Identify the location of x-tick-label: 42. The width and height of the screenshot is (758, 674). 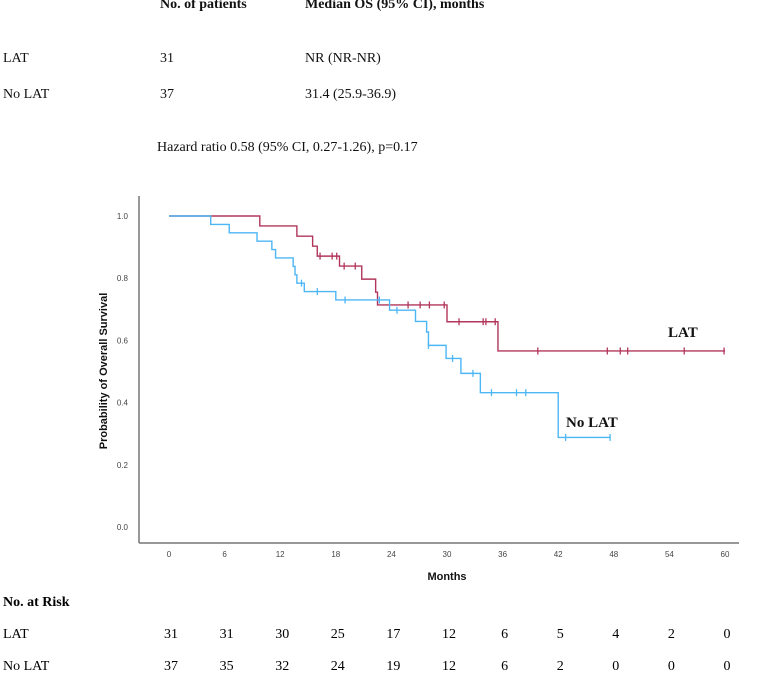
(558, 554).